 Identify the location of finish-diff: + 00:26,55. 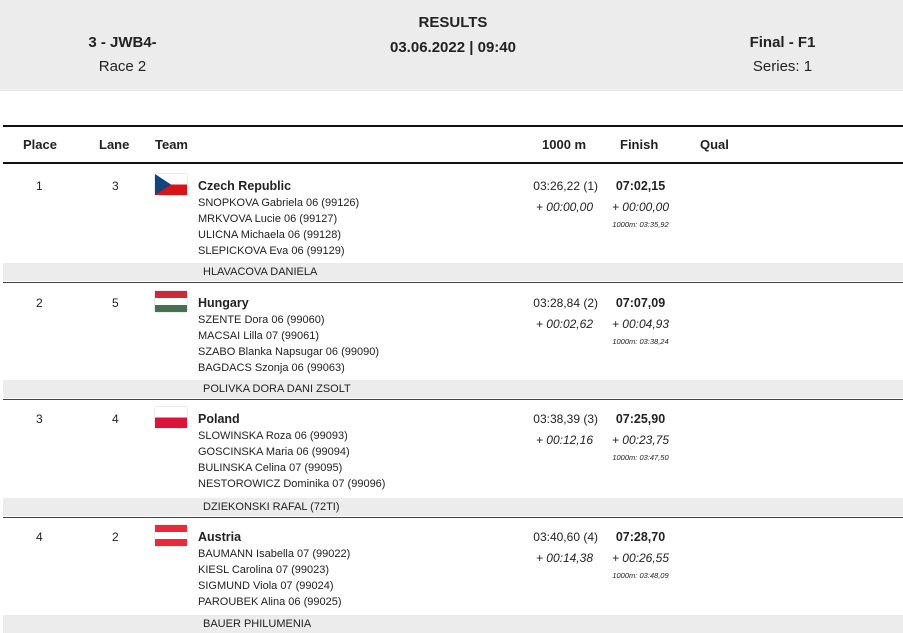
(640, 558).